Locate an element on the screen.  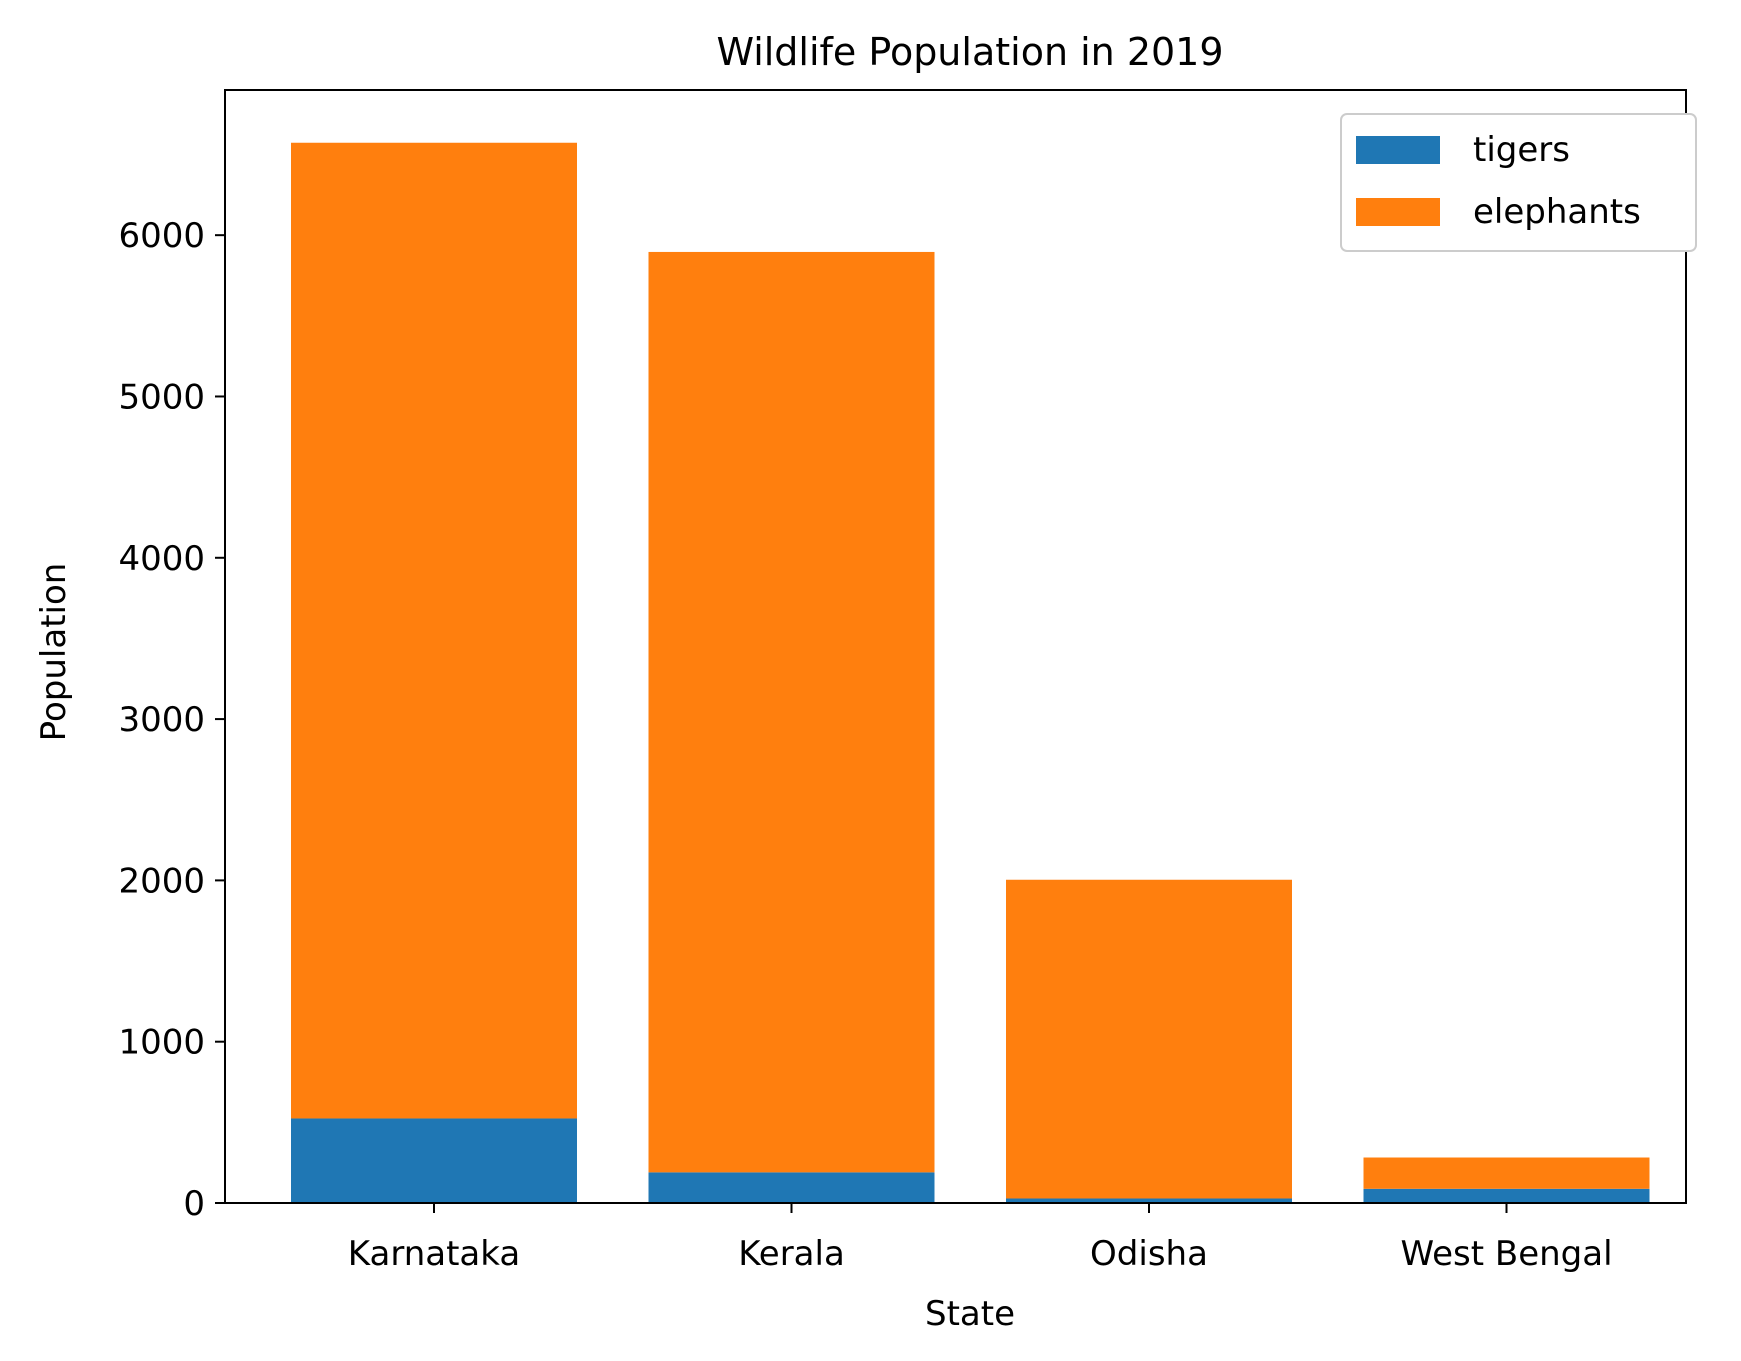
y-tick-label: 1000 is located at coordinates (161, 1043).